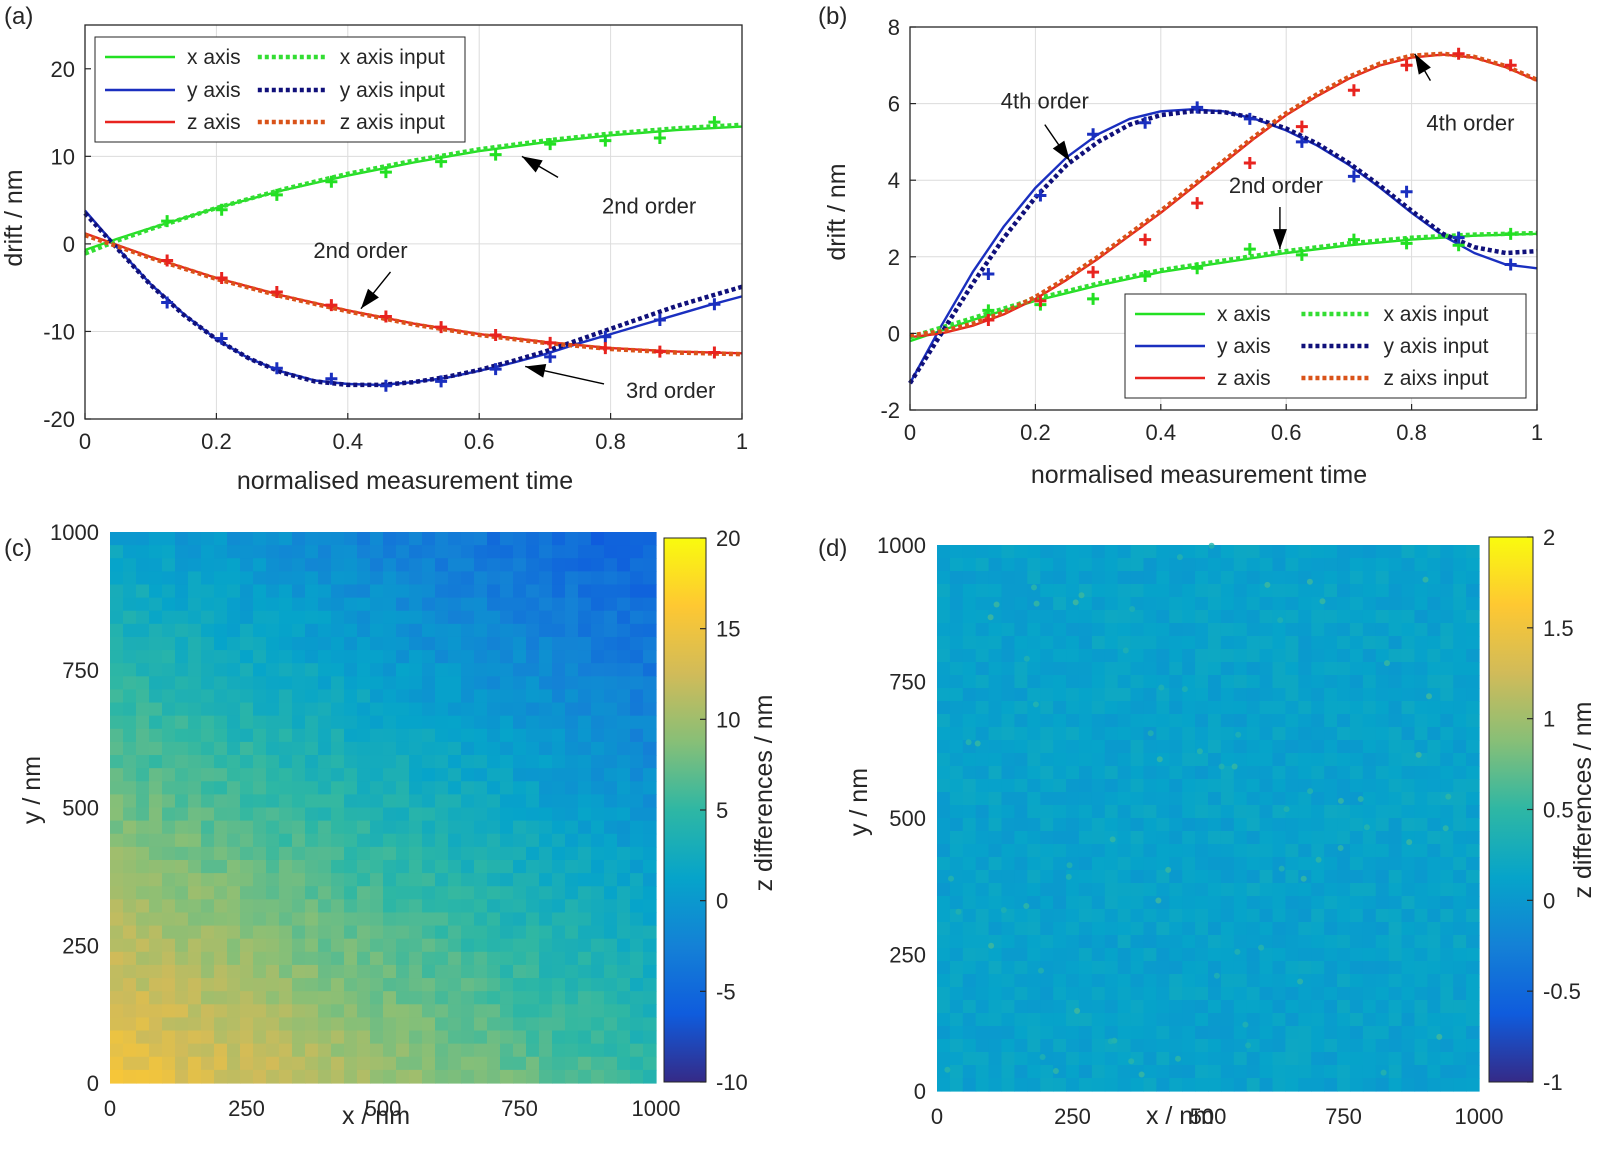 The width and height of the screenshot is (1600, 1155). Describe the element at coordinates (1458, 237) in the screenshot. I see `data-point-marker` at that location.